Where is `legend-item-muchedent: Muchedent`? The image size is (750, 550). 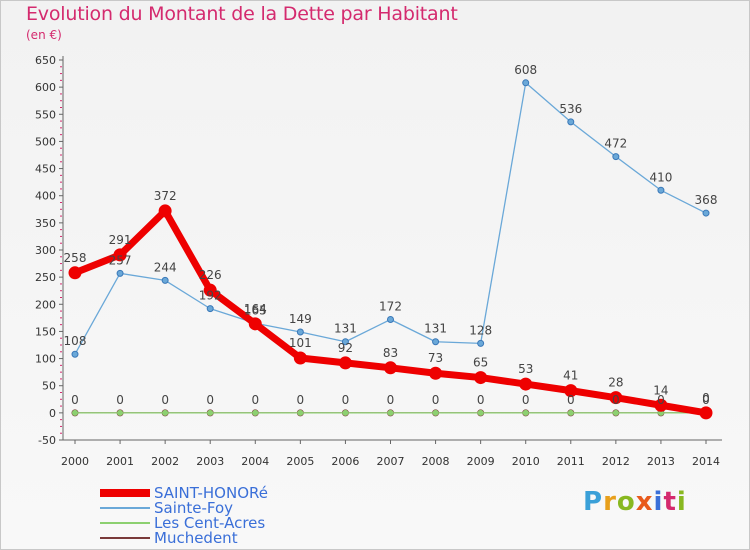 legend-item-muchedent: Muchedent is located at coordinates (169, 538).